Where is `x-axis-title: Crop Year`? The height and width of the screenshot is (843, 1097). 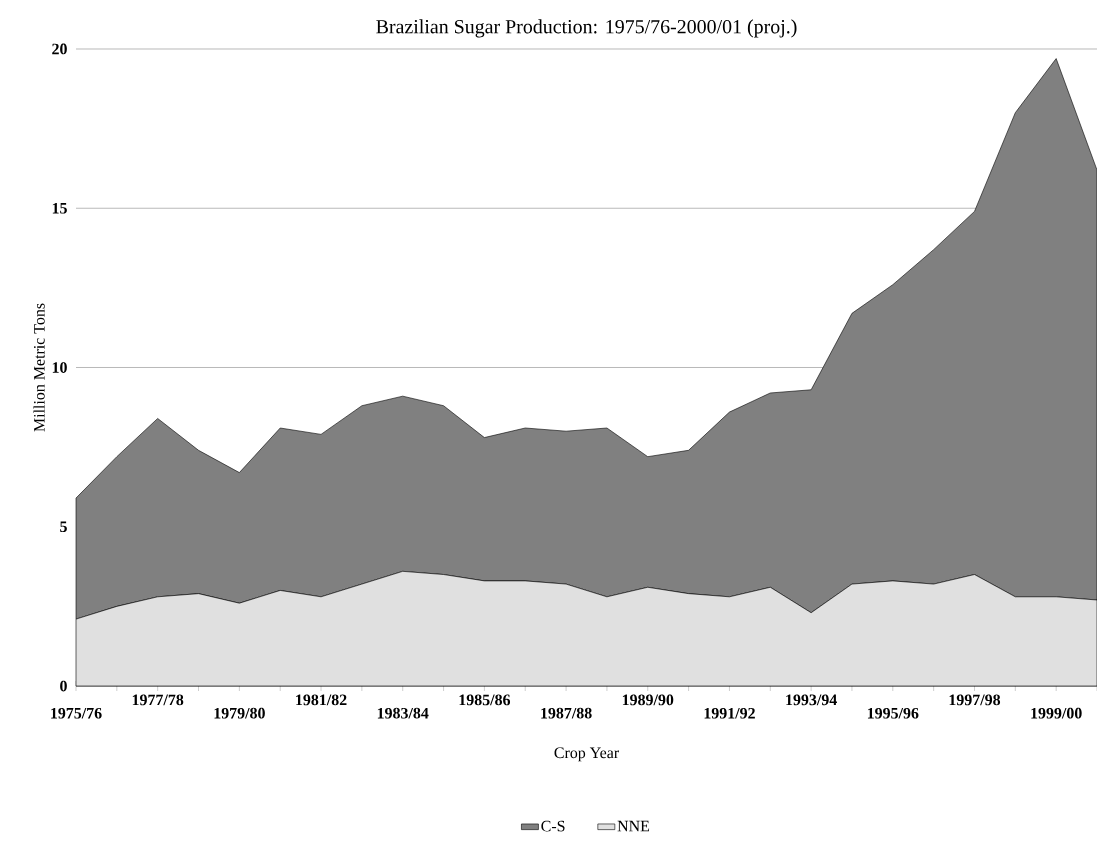 x-axis-title: Crop Year is located at coordinates (586, 754).